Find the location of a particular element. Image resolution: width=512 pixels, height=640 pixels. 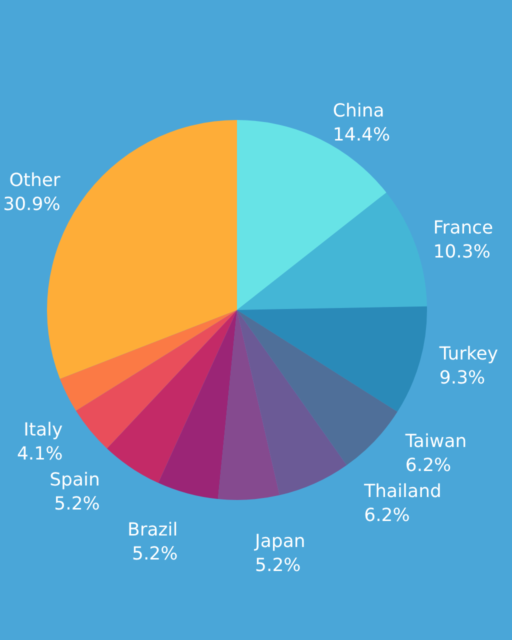

slice-label: Turkey is located at coordinates (468, 354).